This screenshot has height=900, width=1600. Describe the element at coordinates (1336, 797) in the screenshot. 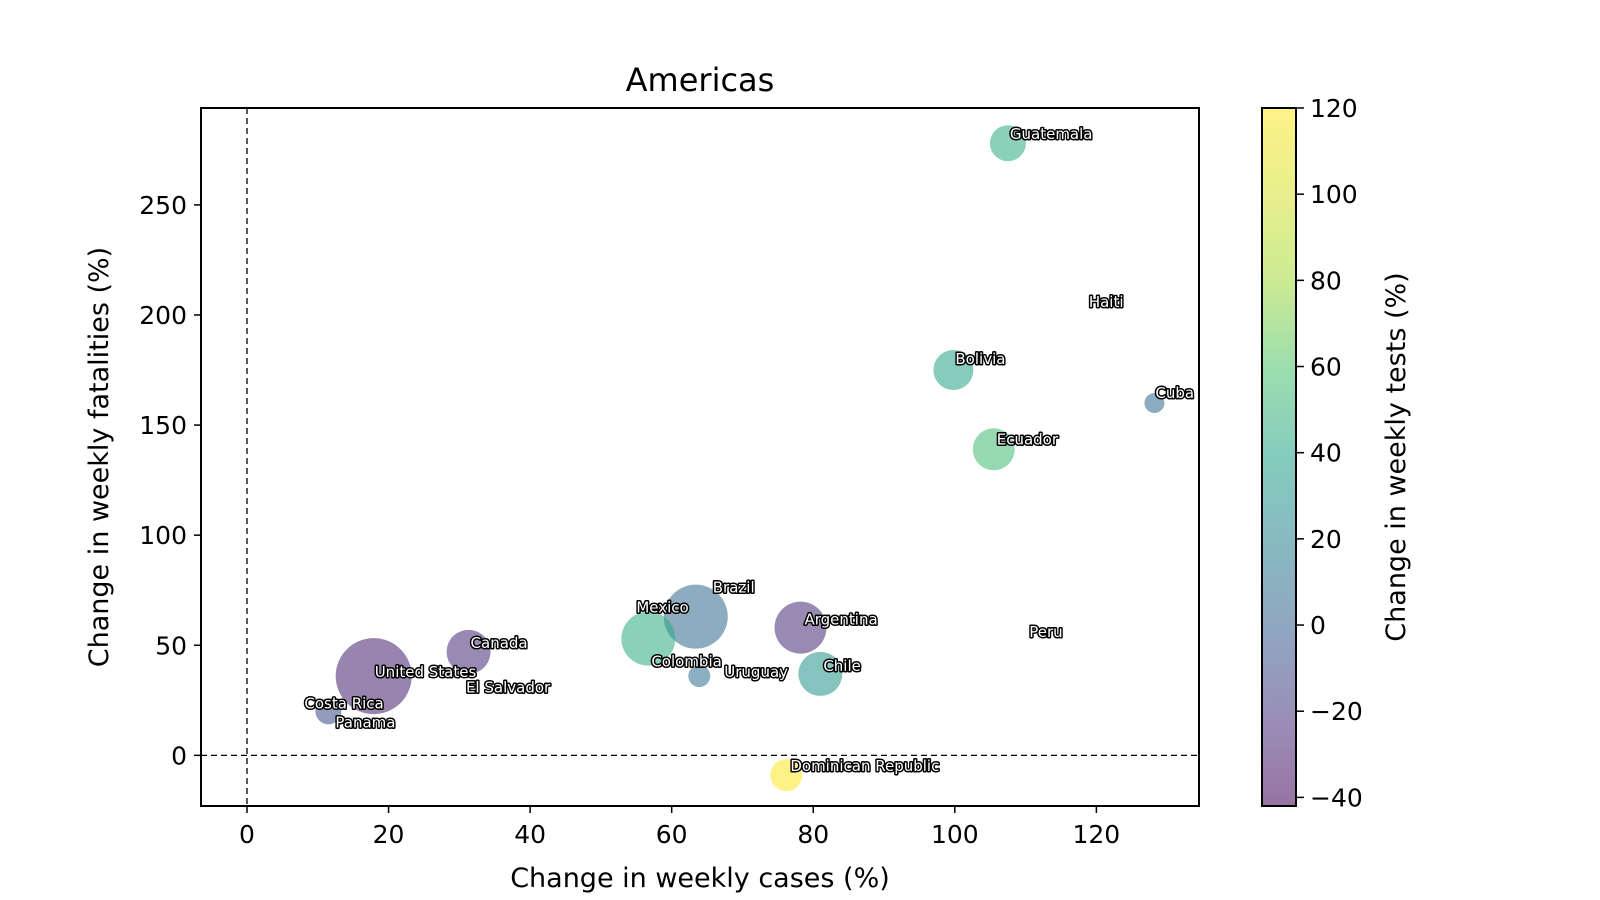

I see `colorbar-tick-label: −40` at that location.